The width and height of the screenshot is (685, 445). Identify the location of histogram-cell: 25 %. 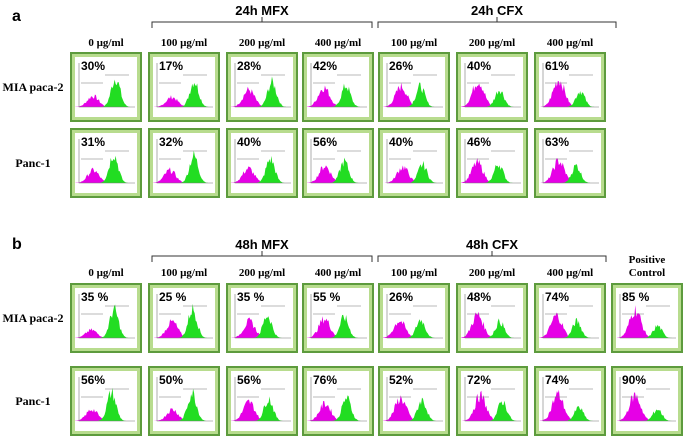
(184, 318).